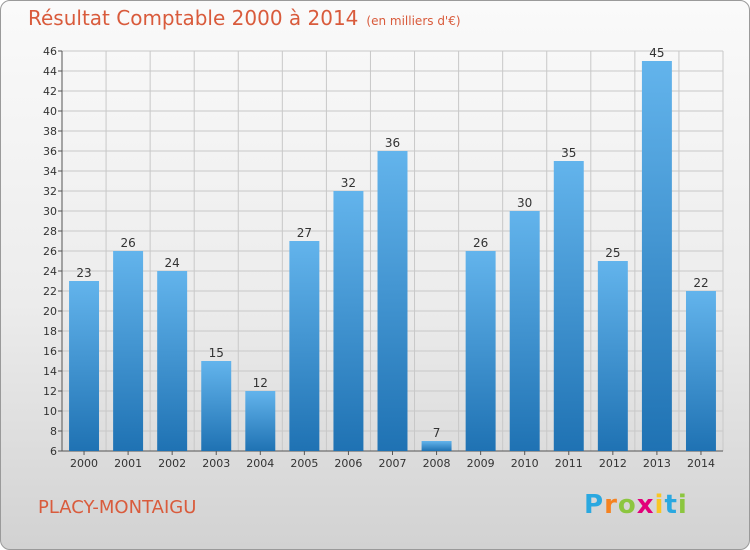 This screenshot has height=550, width=750. I want to click on y-tick-label: 18, so click(50, 331).